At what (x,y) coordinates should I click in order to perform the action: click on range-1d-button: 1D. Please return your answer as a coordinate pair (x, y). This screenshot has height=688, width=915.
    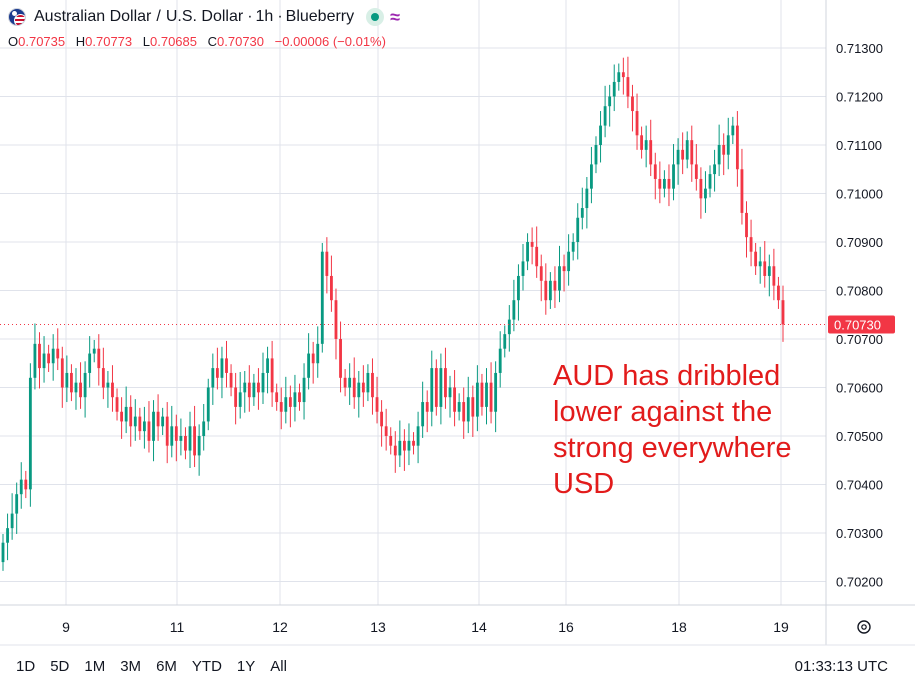
    Looking at the image, I should click on (26, 666).